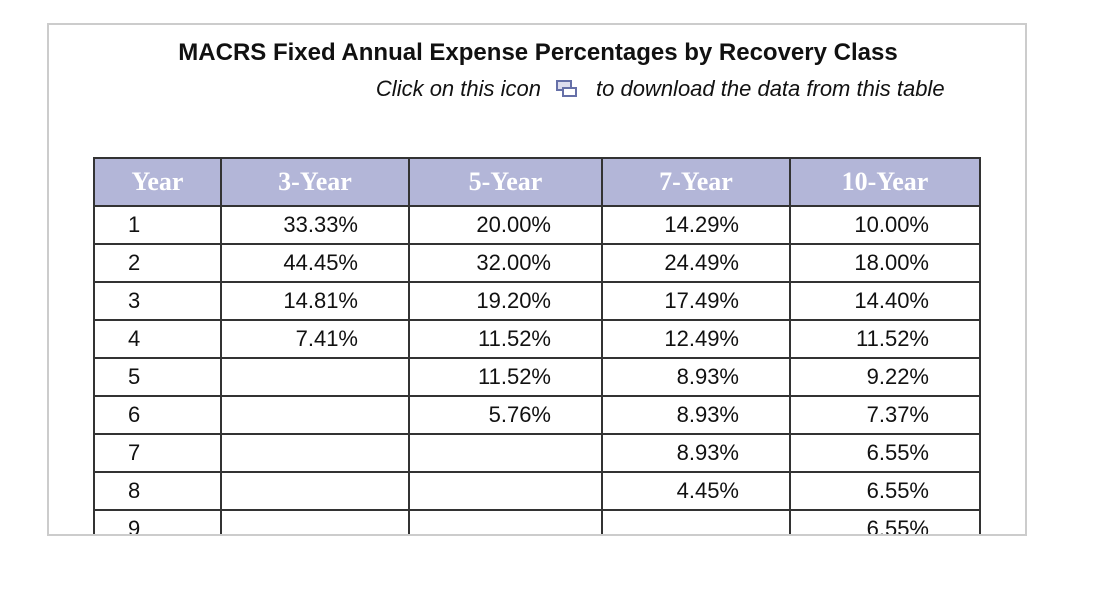  What do you see at coordinates (505, 225) in the screenshot?
I see `value-cell: 20.00%` at bounding box center [505, 225].